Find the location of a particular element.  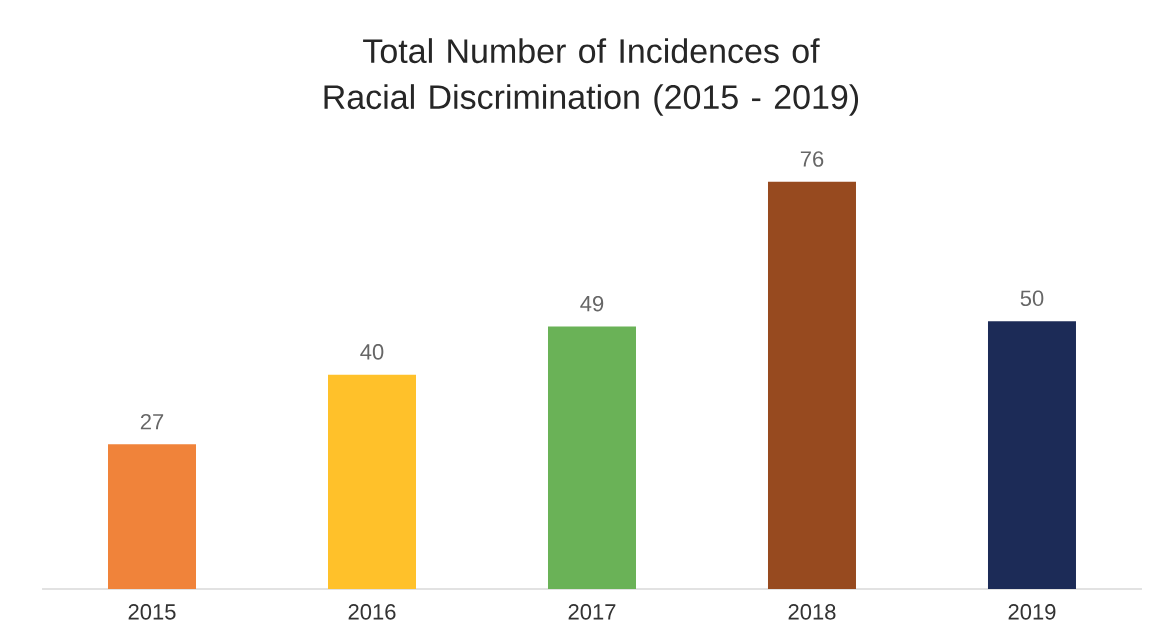

data-label: 50 is located at coordinates (1032, 298).